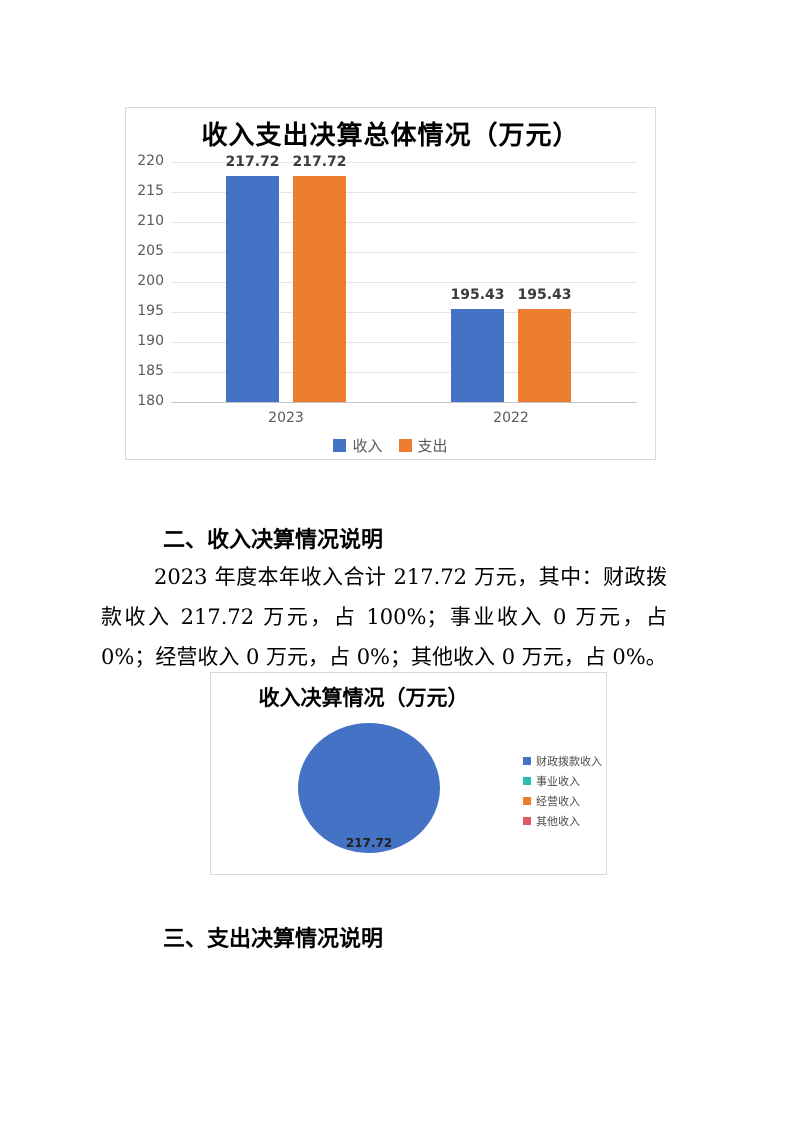 The image size is (793, 1122). I want to click on pie-legend-label: 其他收入, so click(558, 821).